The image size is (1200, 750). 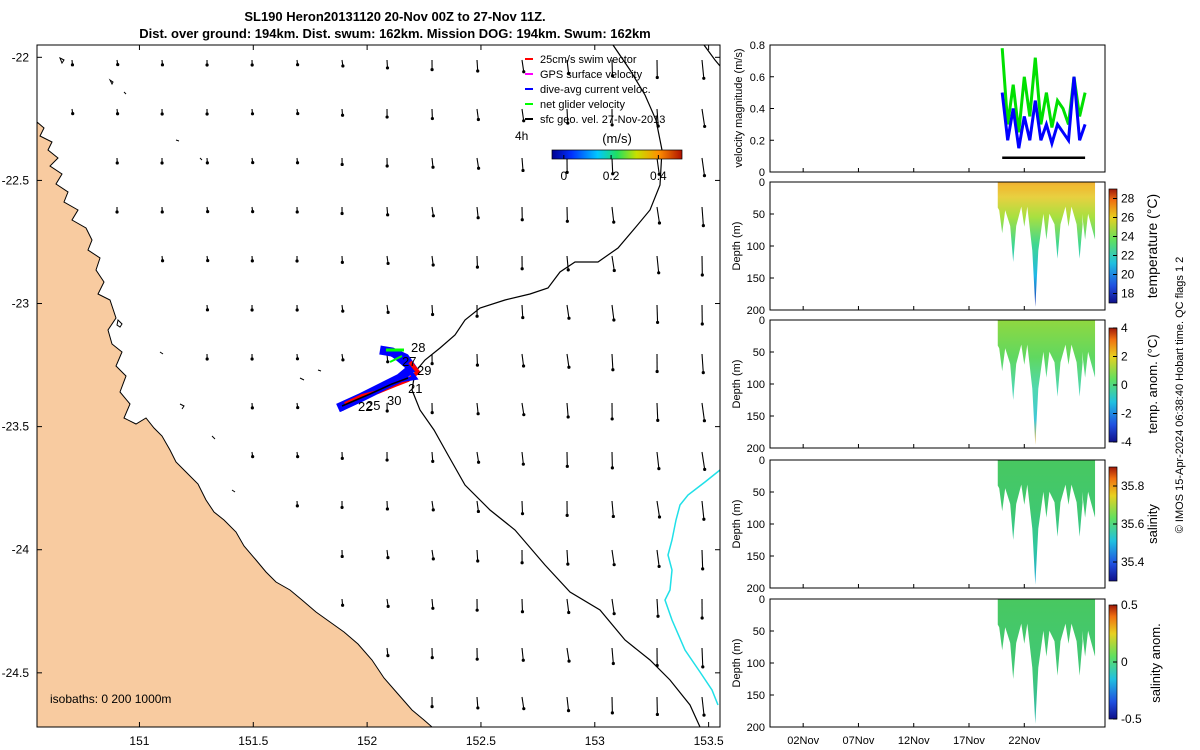 I want to click on colorbar-tick-label: 4, so click(x=1124, y=328).